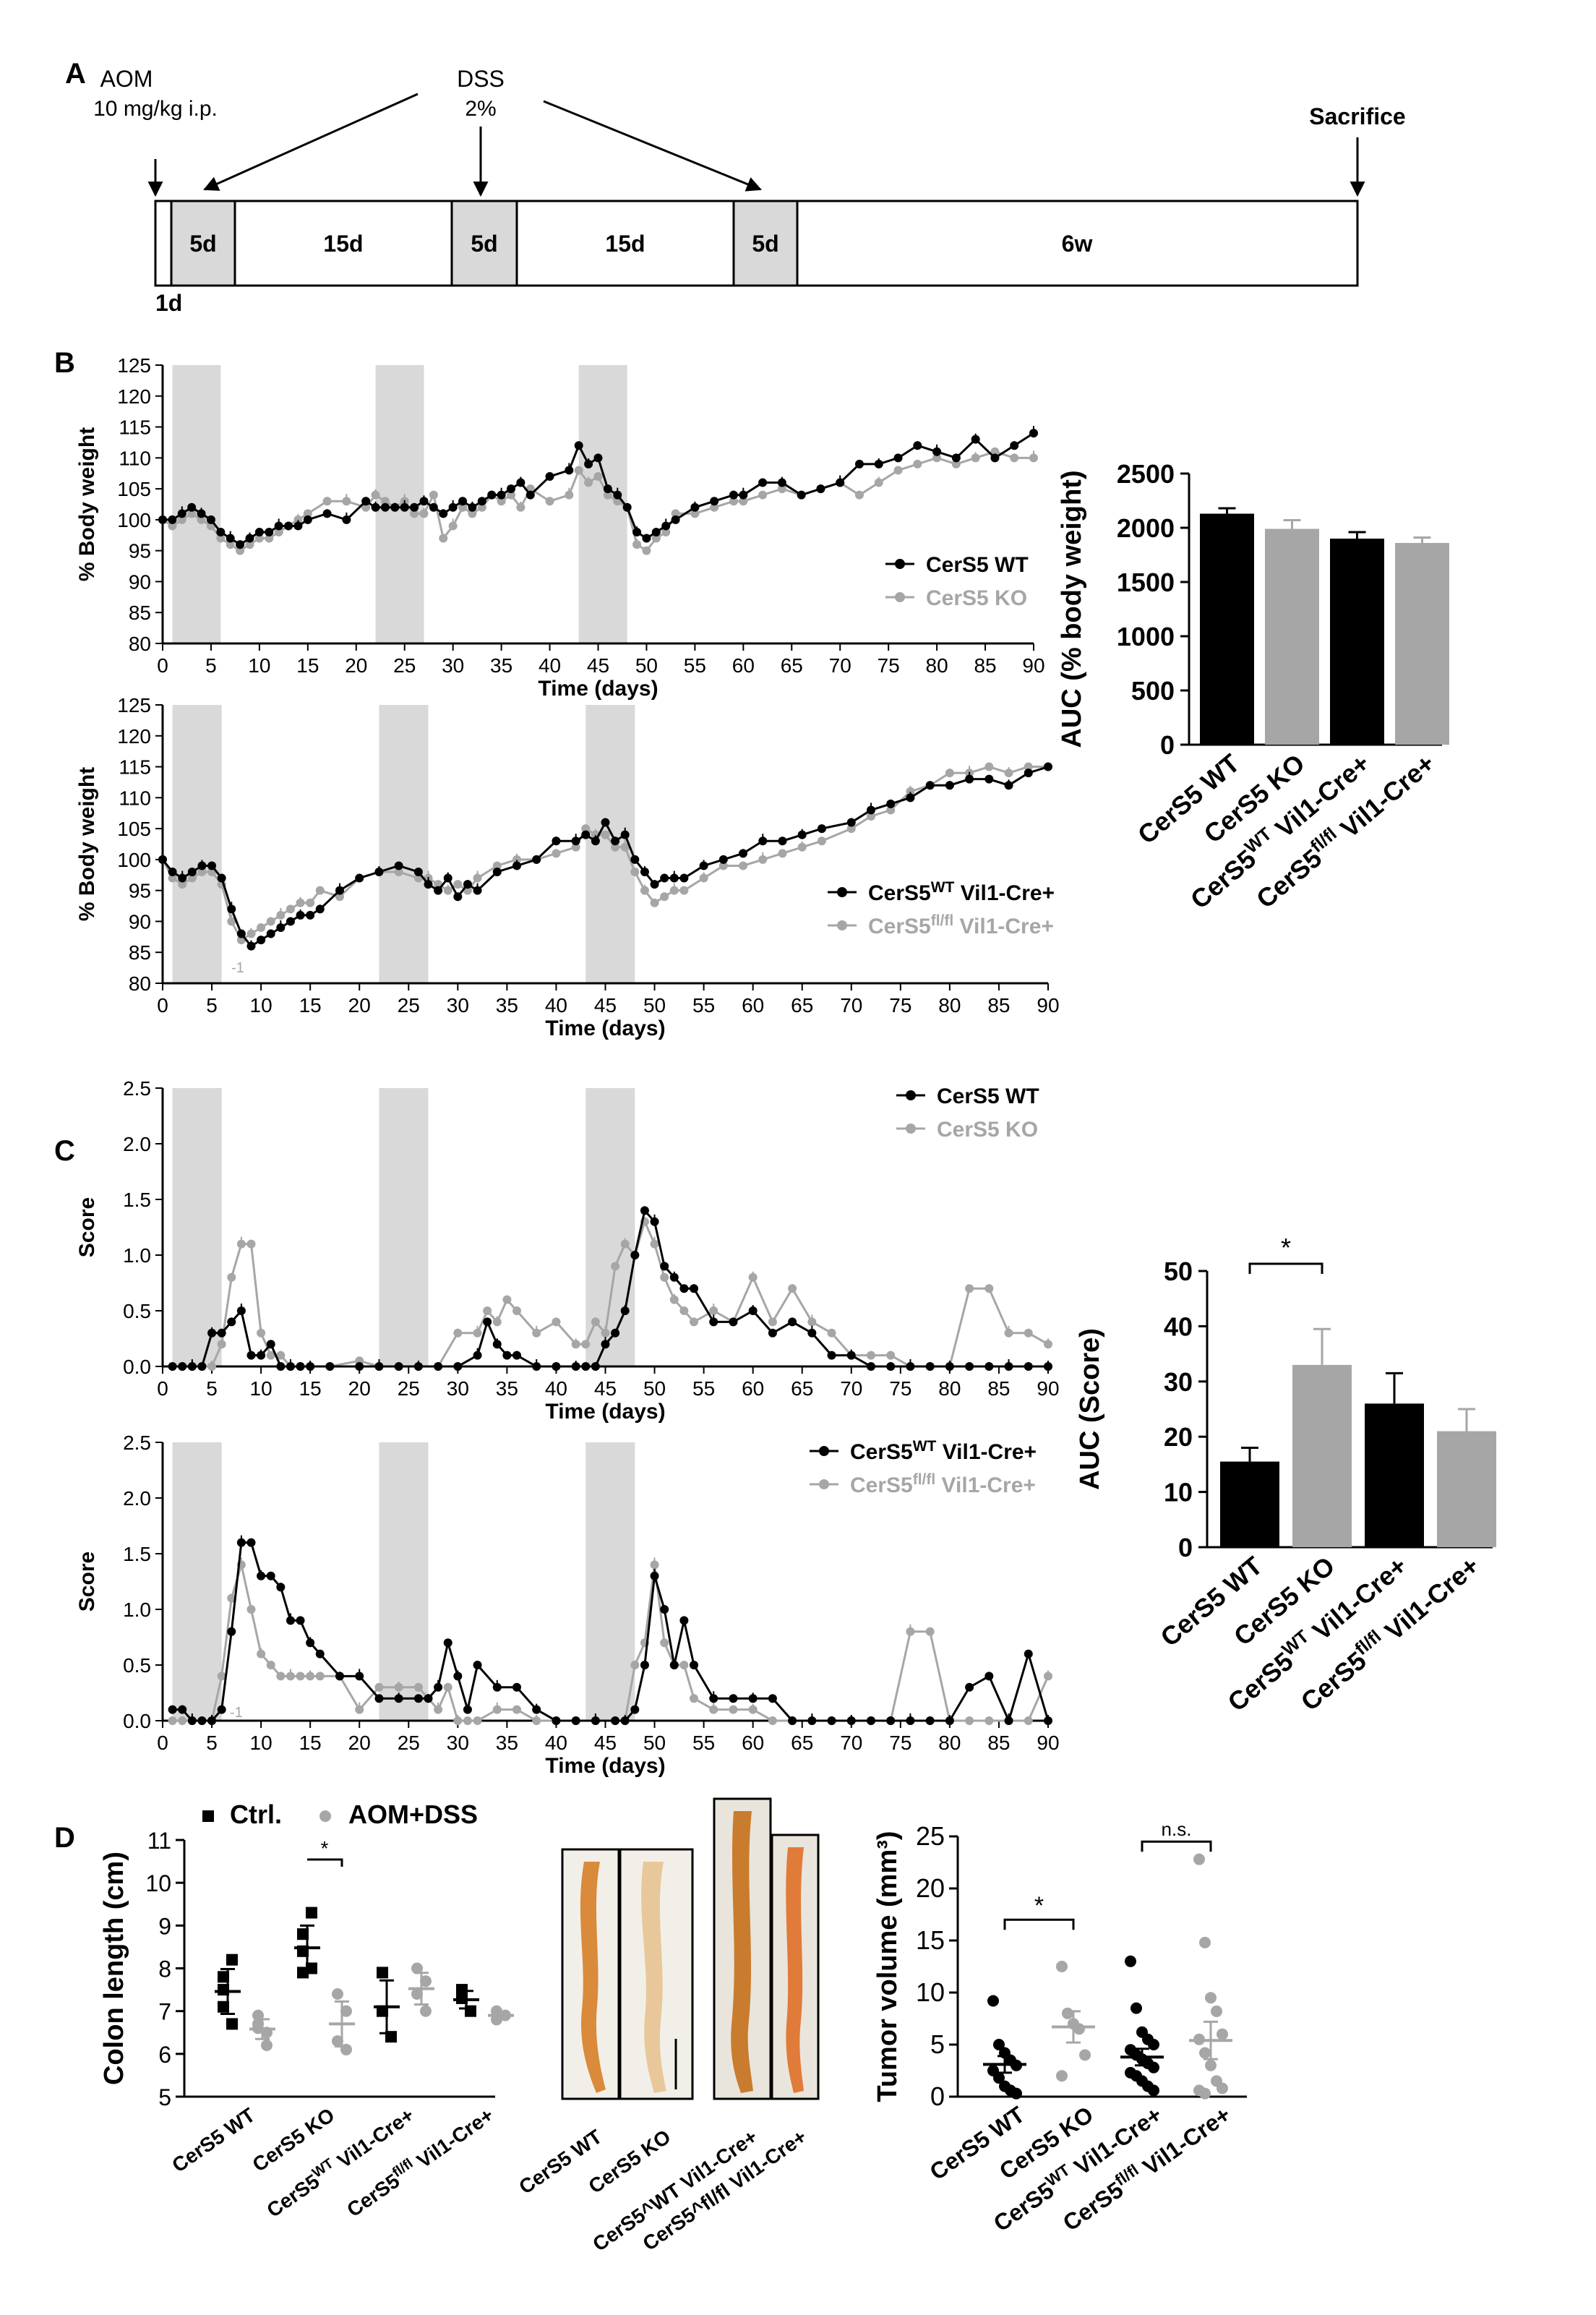  I want to click on x-axis-label: Time (days), so click(605, 1412).